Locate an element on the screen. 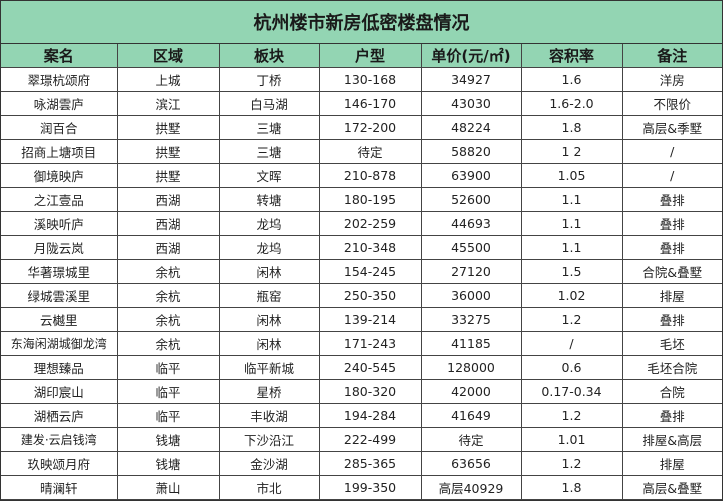 This screenshot has height=501, width=723. cell-unit-price: 43030 is located at coordinates (471, 103).